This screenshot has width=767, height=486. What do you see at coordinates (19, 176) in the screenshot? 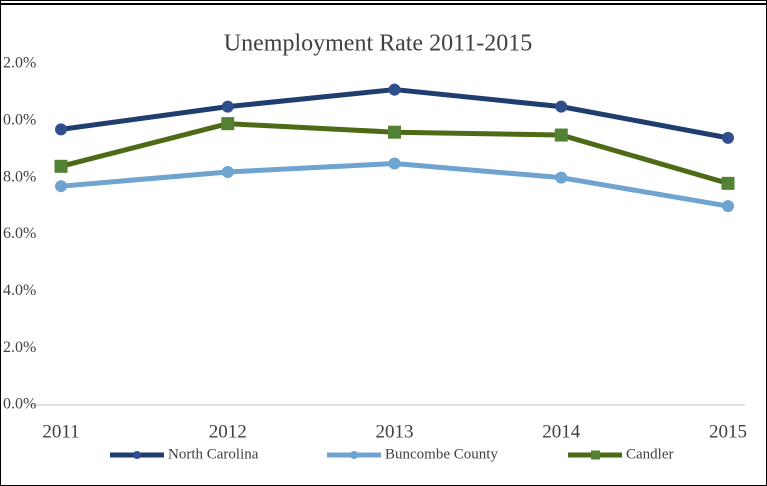
I see `y-tick-label: 8.0%` at bounding box center [19, 176].